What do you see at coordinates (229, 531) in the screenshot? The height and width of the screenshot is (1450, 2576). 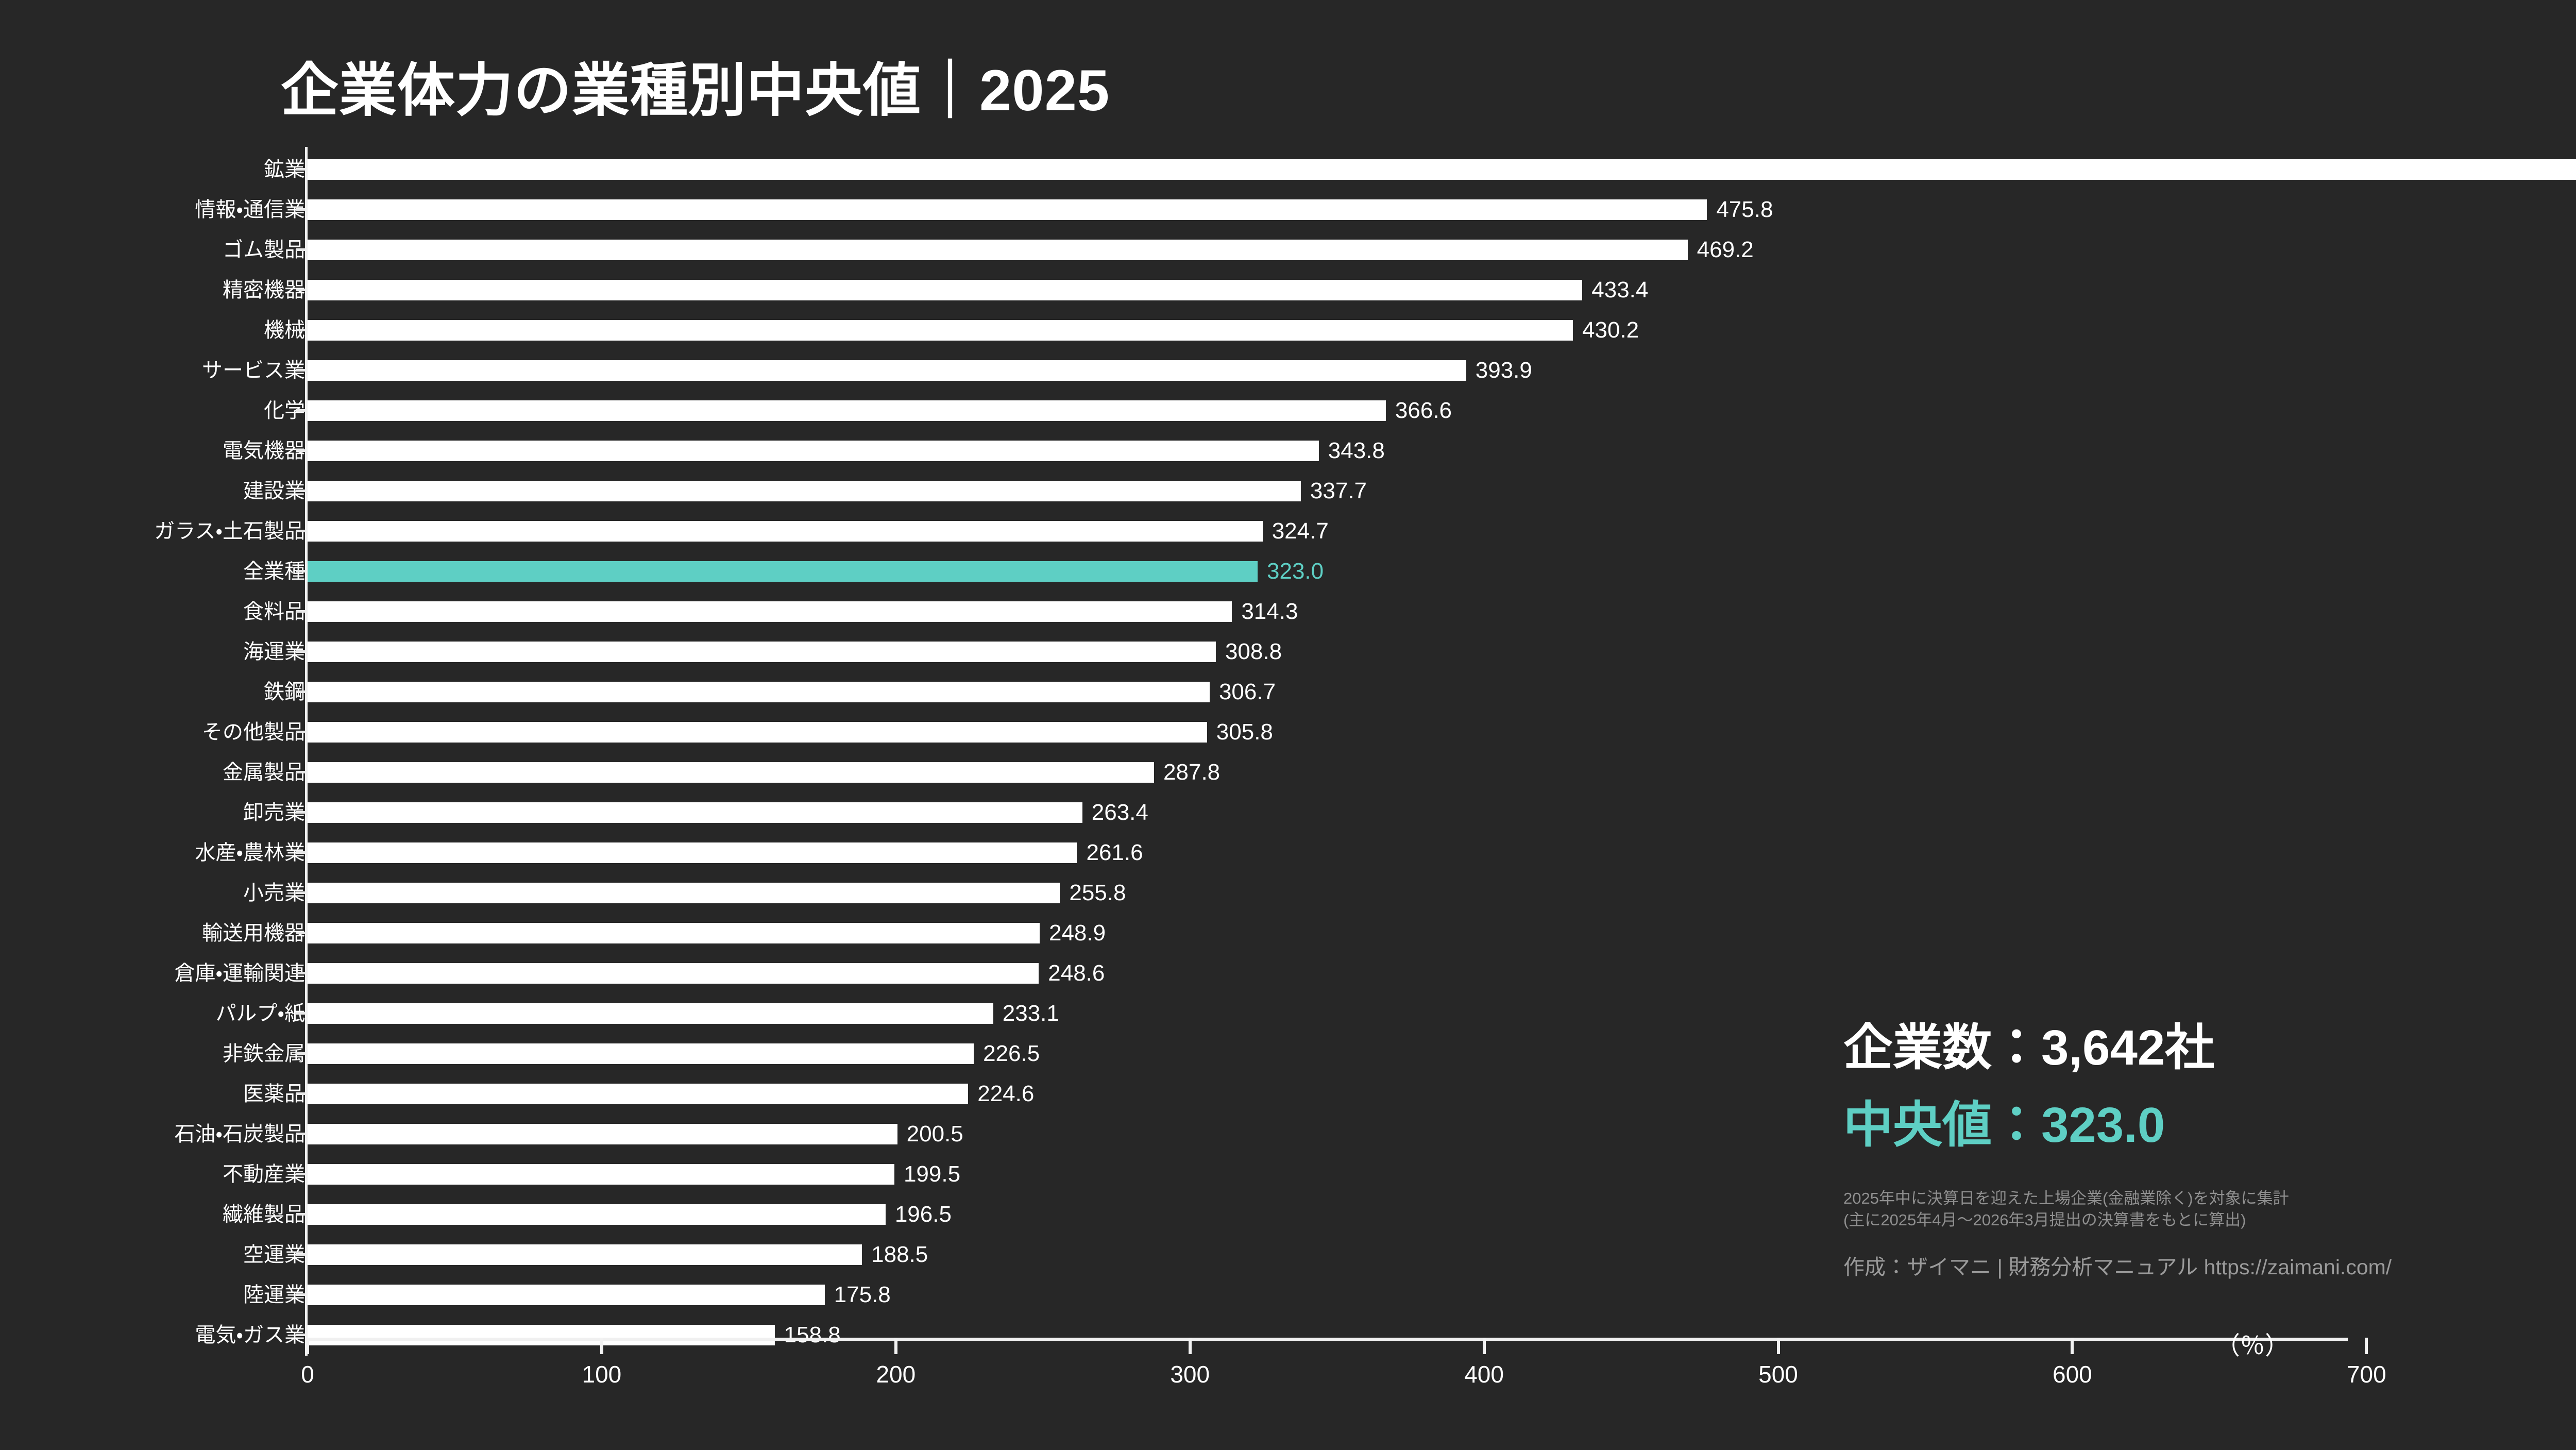 I see `category-label: ガラス・土石製品` at bounding box center [229, 531].